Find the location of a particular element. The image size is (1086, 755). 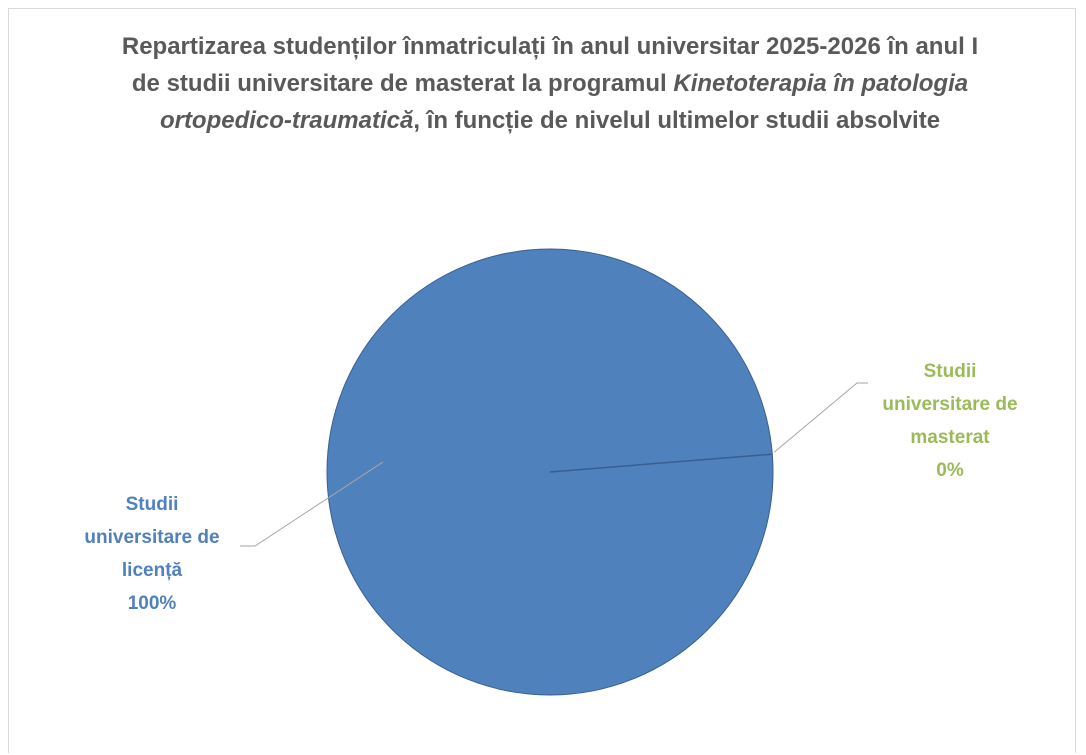

data-label: Studii universitare de masterat 0% is located at coordinates (950, 421).